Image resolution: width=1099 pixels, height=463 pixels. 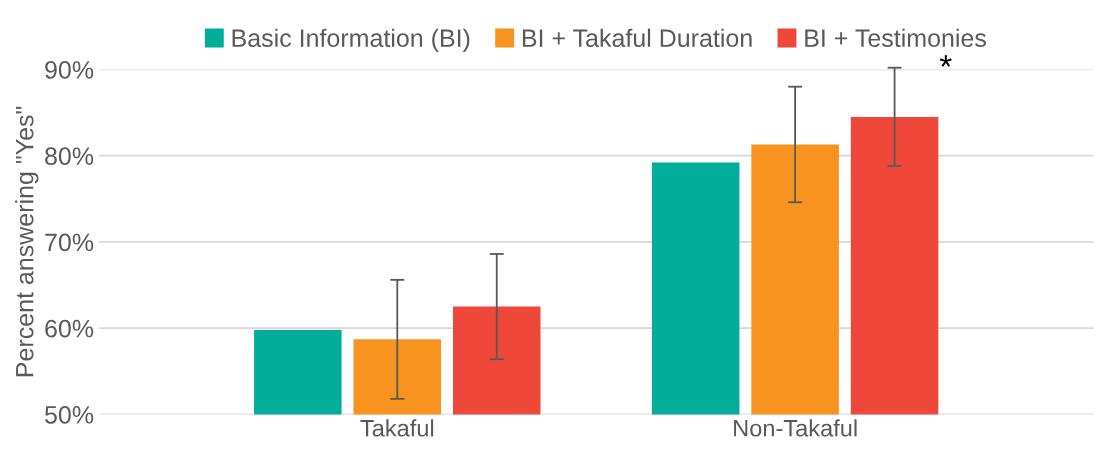 What do you see at coordinates (895, 38) in the screenshot?
I see `legend-label: BI + Testimonies` at bounding box center [895, 38].